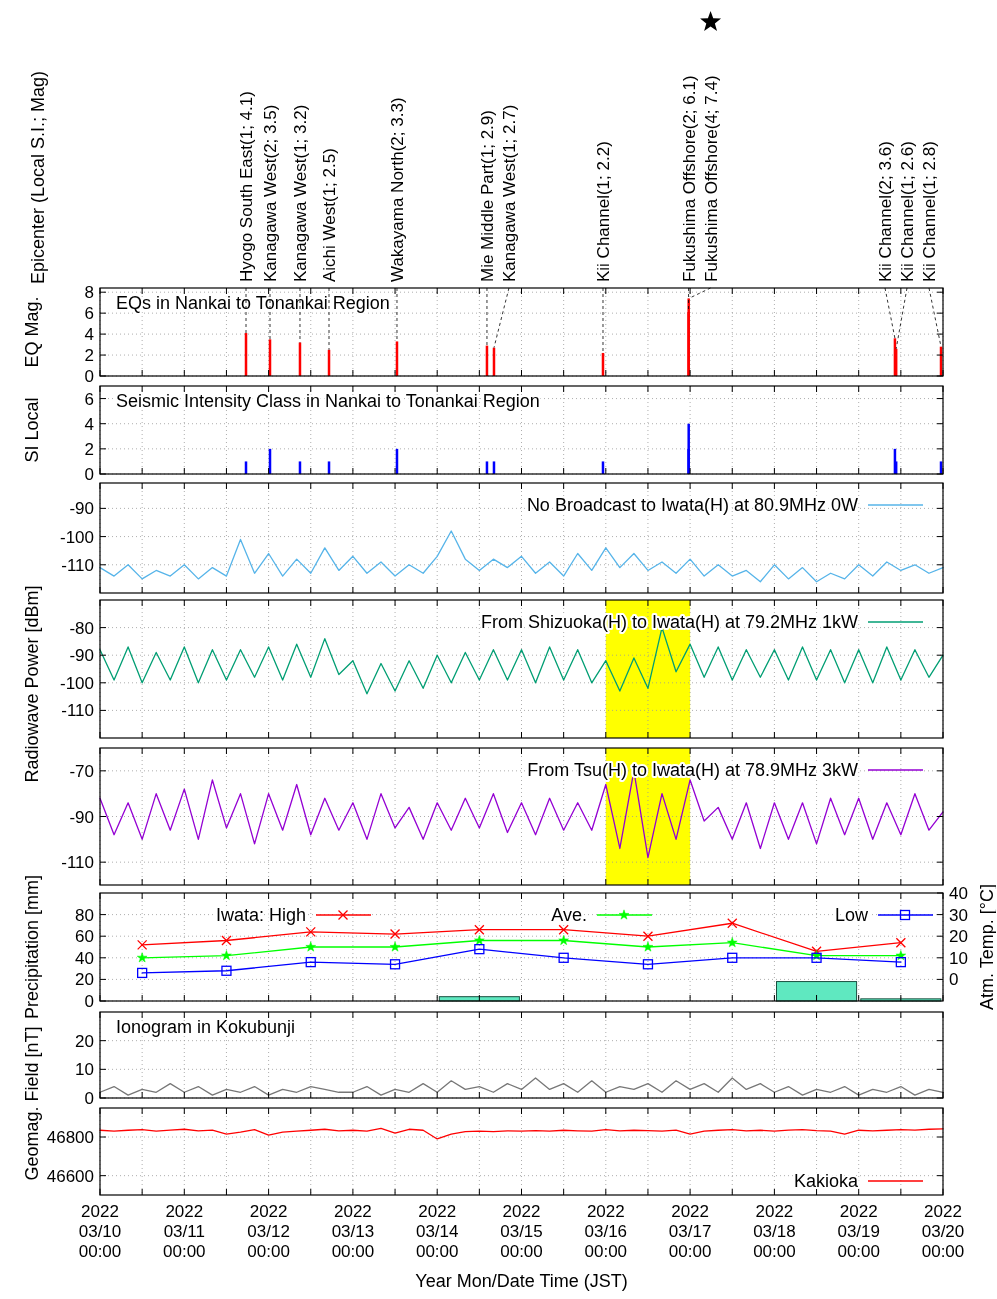 The height and width of the screenshot is (1299, 997). Describe the element at coordinates (826, 1181) in the screenshot. I see `legend-label: Kakioka` at that location.